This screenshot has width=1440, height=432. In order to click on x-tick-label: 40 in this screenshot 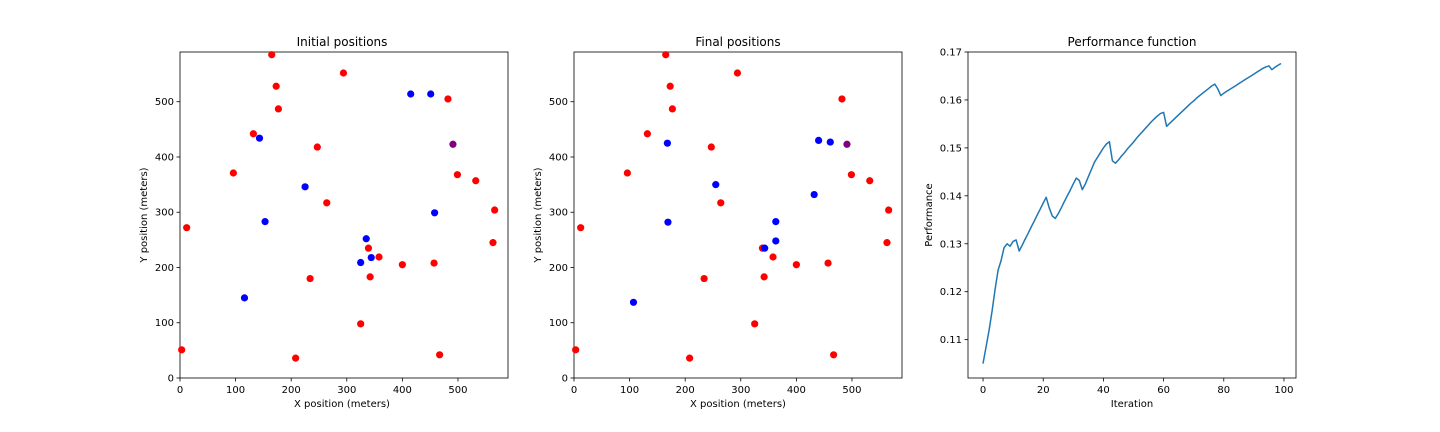, I will do `click(1103, 390)`.